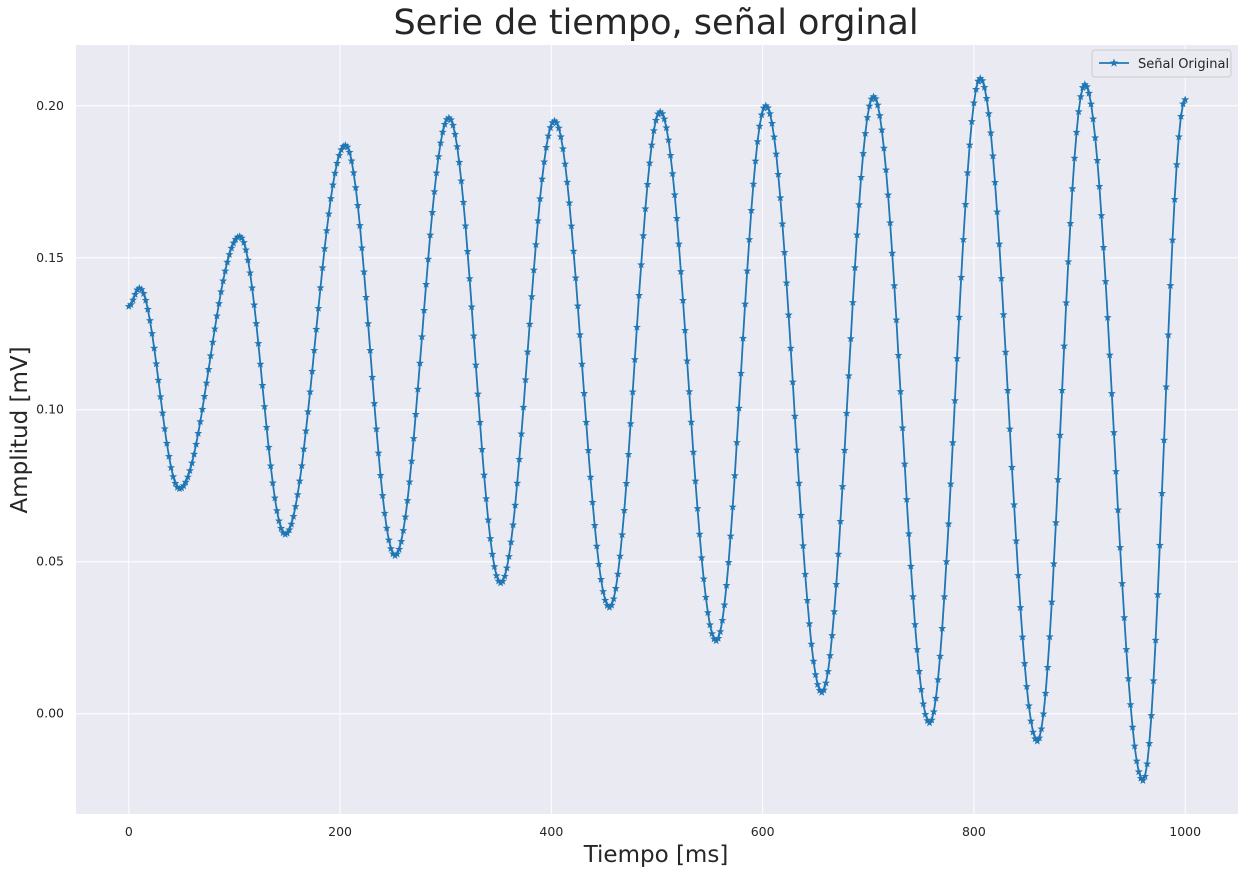 The height and width of the screenshot is (876, 1247). Describe the element at coordinates (1183, 64) in the screenshot. I see `legend-label: Señal Original` at that location.